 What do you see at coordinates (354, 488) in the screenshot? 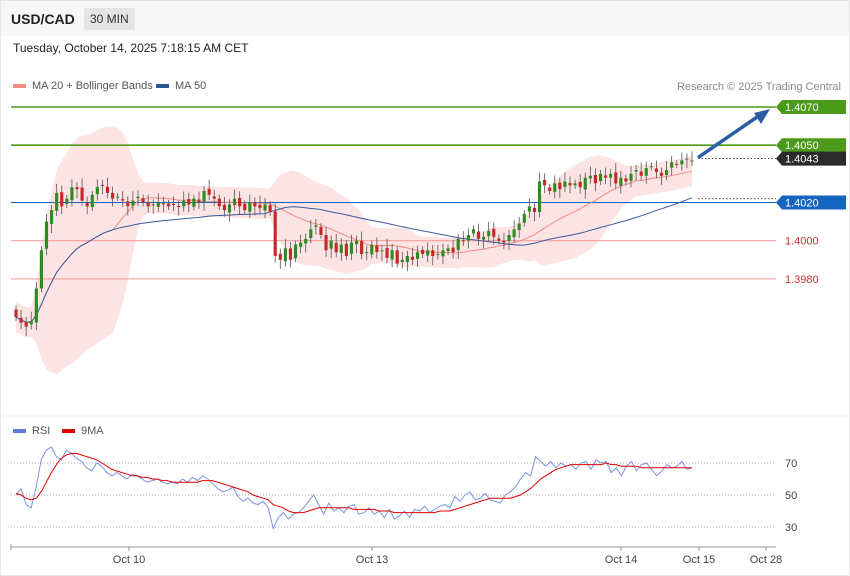
I see `rsi-line` at bounding box center [354, 488].